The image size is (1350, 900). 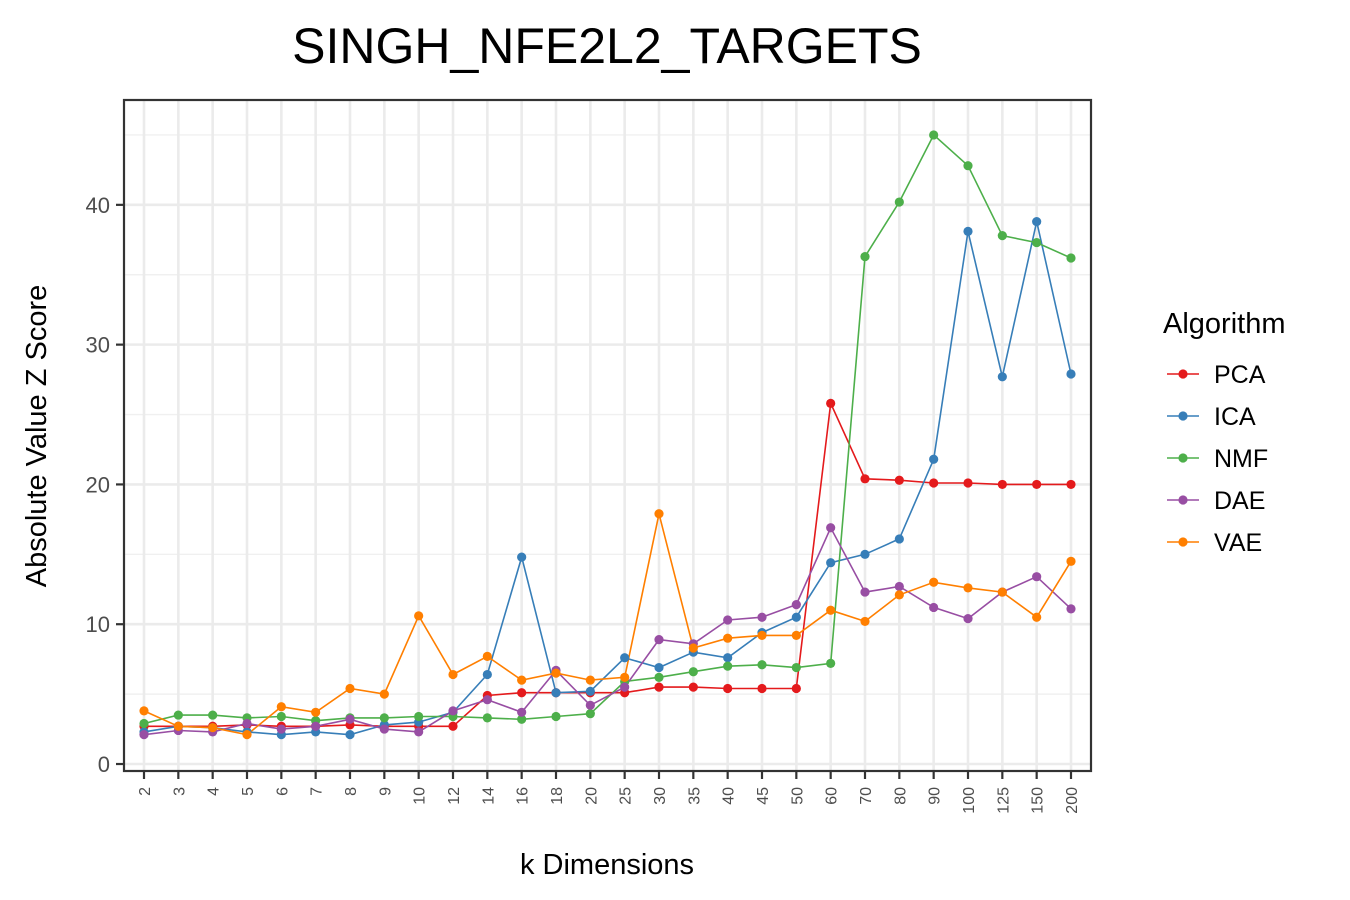 What do you see at coordinates (1239, 501) in the screenshot?
I see `legend-label-dae: DAE` at bounding box center [1239, 501].